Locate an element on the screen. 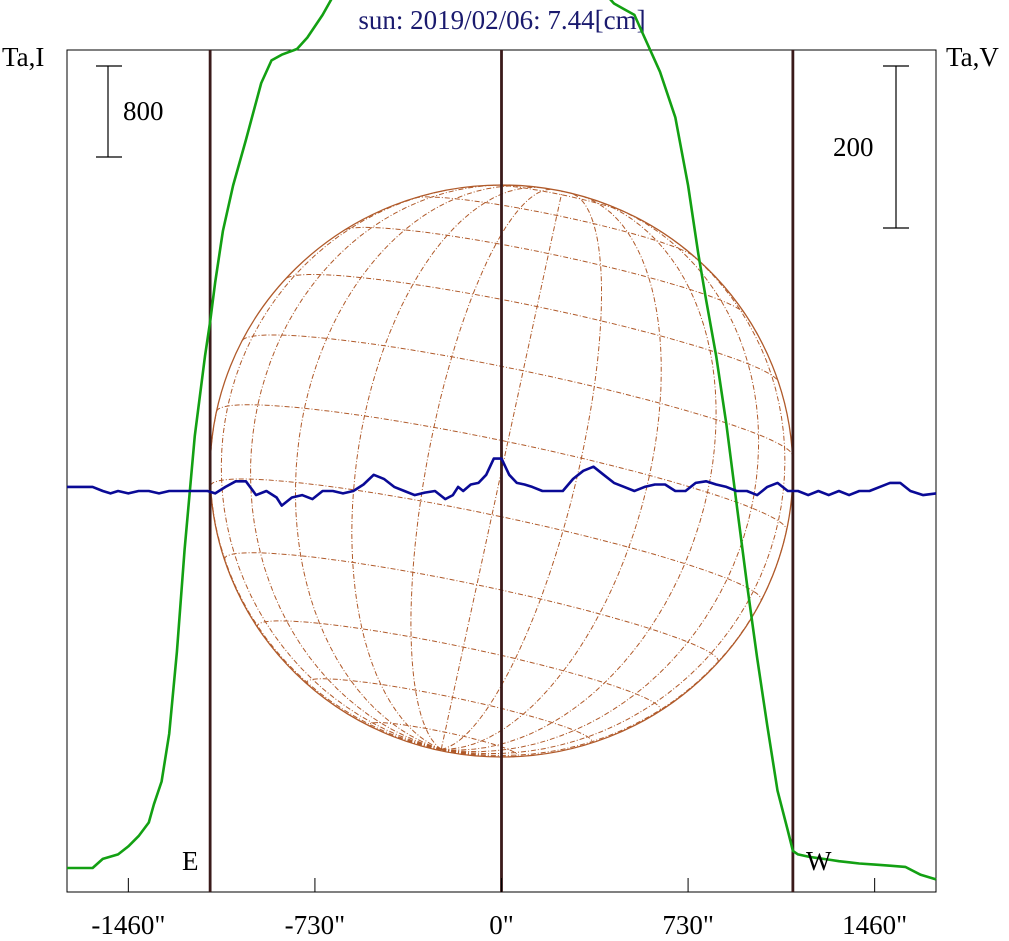 The image size is (1009, 941). x-axis-ticks: -1460" -730" 0" 730" 1460" is located at coordinates (499, 909).